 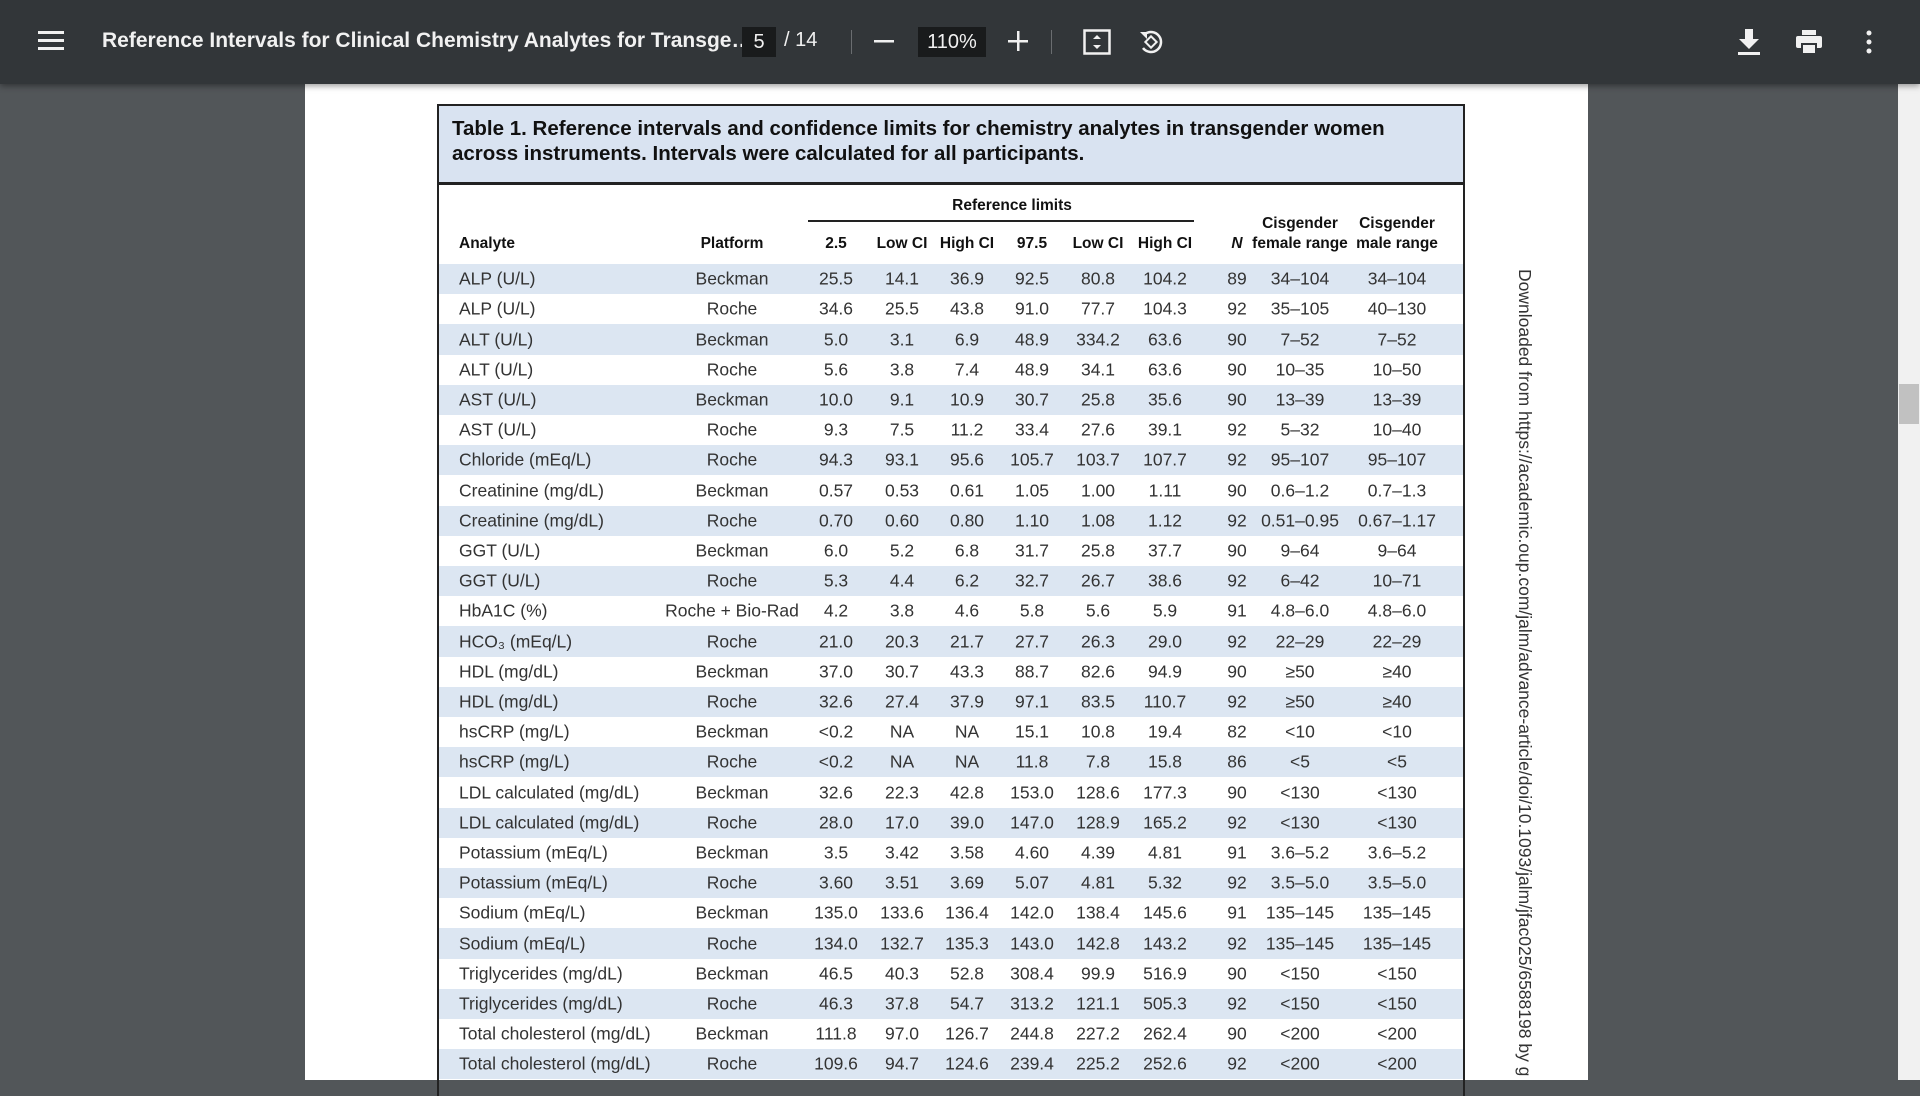 I want to click on table-cell: 22.3, so click(x=902, y=792).